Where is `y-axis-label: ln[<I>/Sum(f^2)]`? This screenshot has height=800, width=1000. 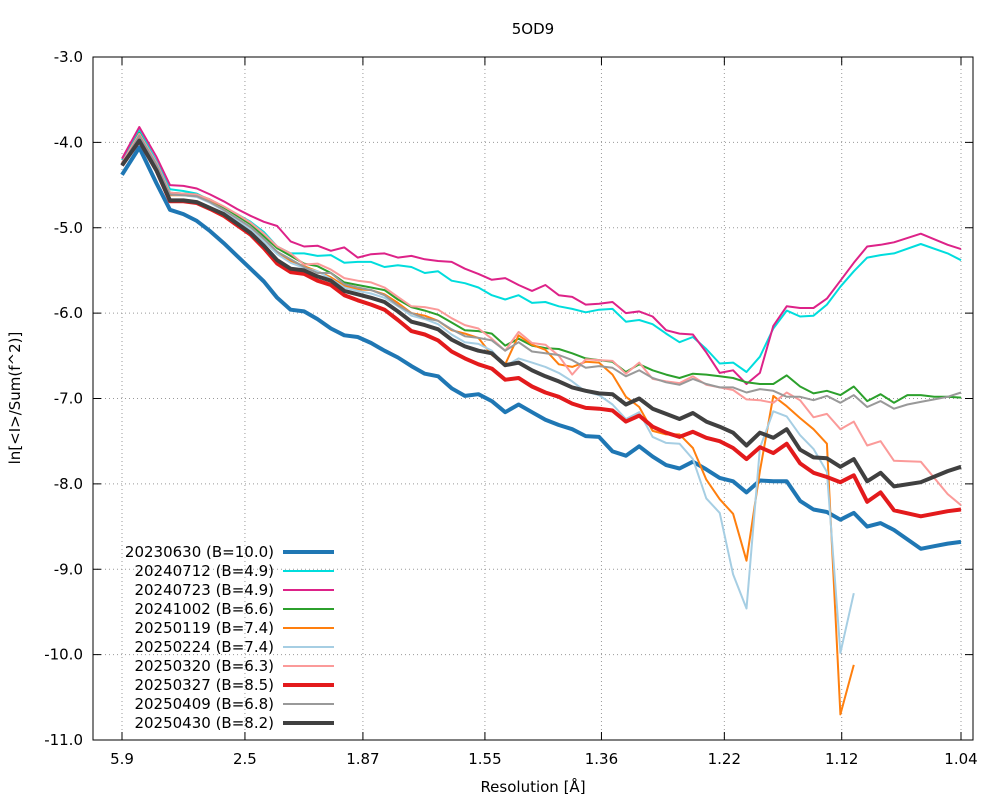 y-axis-label: ln[<I>/Sum(f^2)] is located at coordinates (15, 398).